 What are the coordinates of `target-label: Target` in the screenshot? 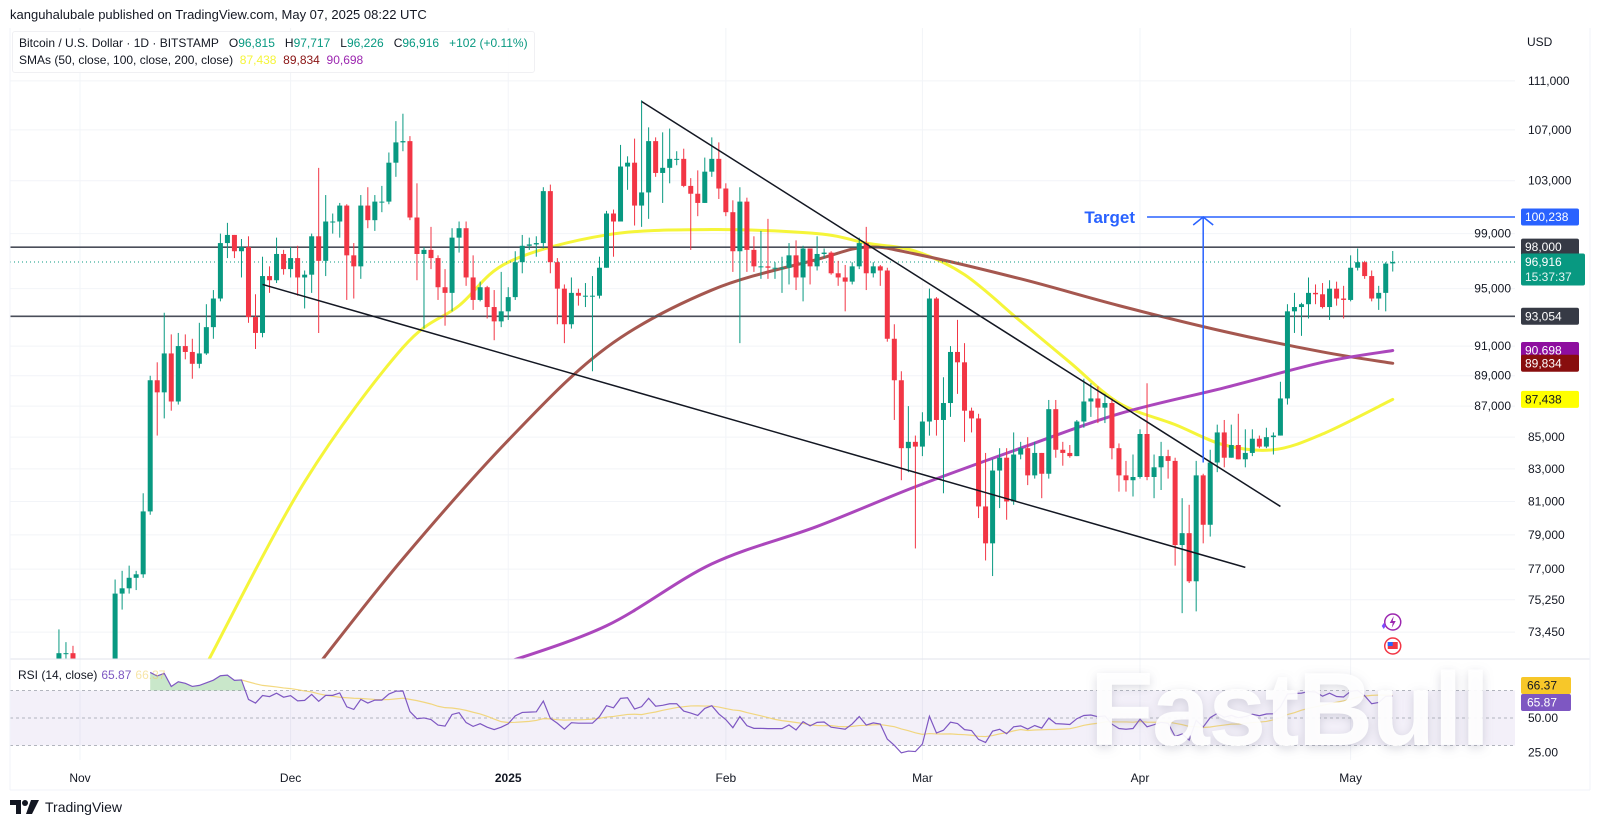 It's located at (1109, 217).